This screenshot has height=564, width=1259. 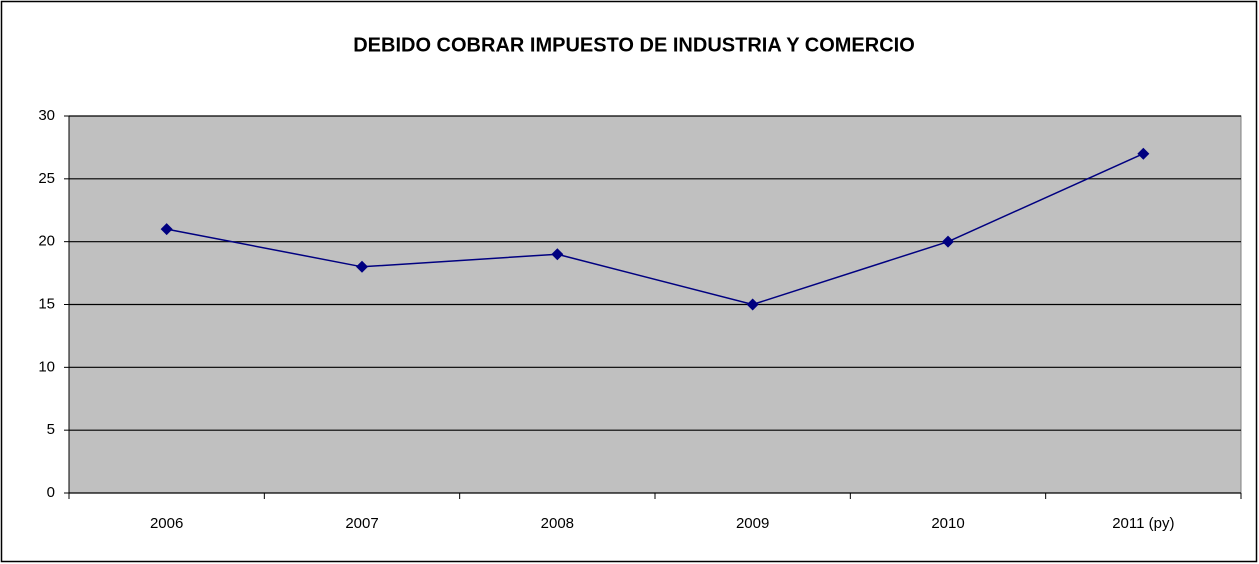 What do you see at coordinates (947, 523) in the screenshot?
I see `x-tick-label: 2010` at bounding box center [947, 523].